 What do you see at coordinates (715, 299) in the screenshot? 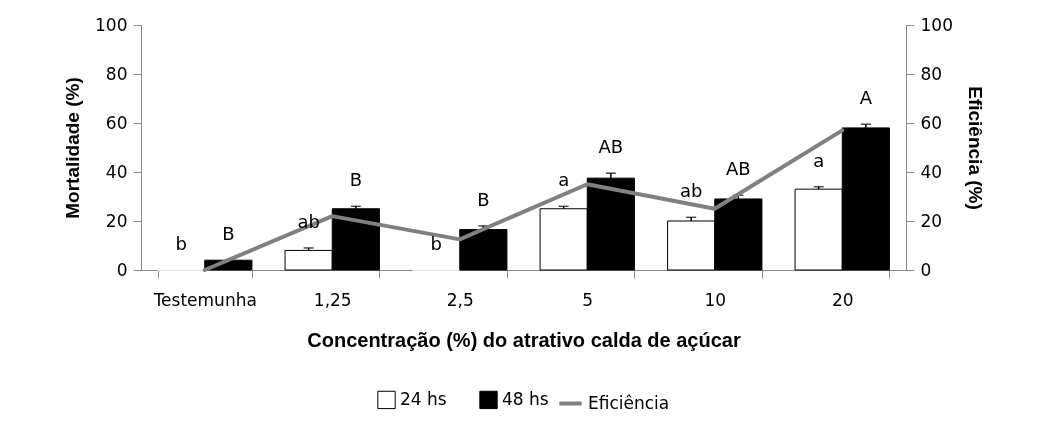
I see `x-tick-label: 10` at bounding box center [715, 299].